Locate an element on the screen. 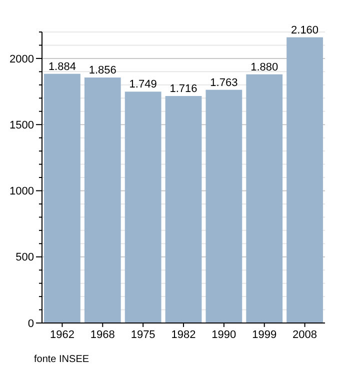 The image size is (350, 373). x-tick-label: 1975 is located at coordinates (143, 335).